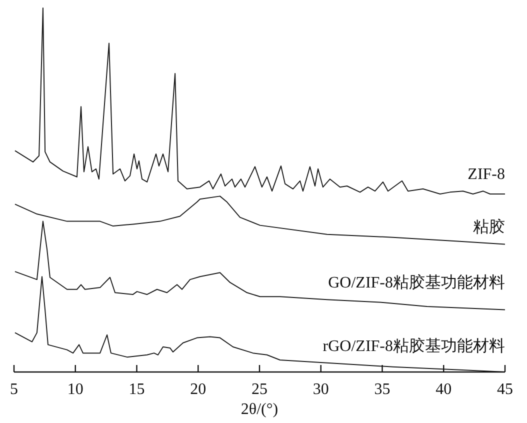 This screenshot has width=527, height=423. Describe the element at coordinates (486, 175) in the screenshot. I see `series-label: ZIF-8` at that location.